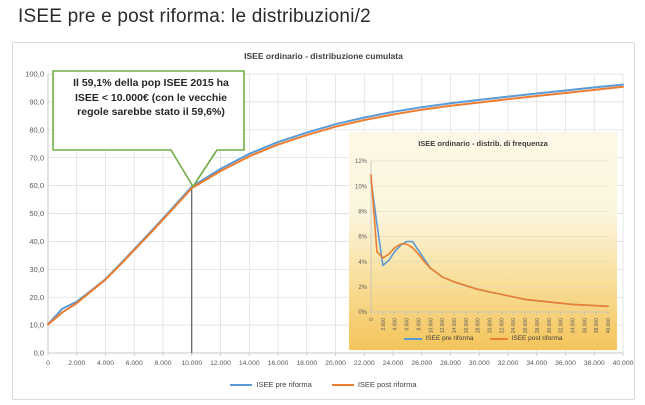  Describe the element at coordinates (36, 185) in the screenshot. I see `y-tick-label: 60,0` at that location.